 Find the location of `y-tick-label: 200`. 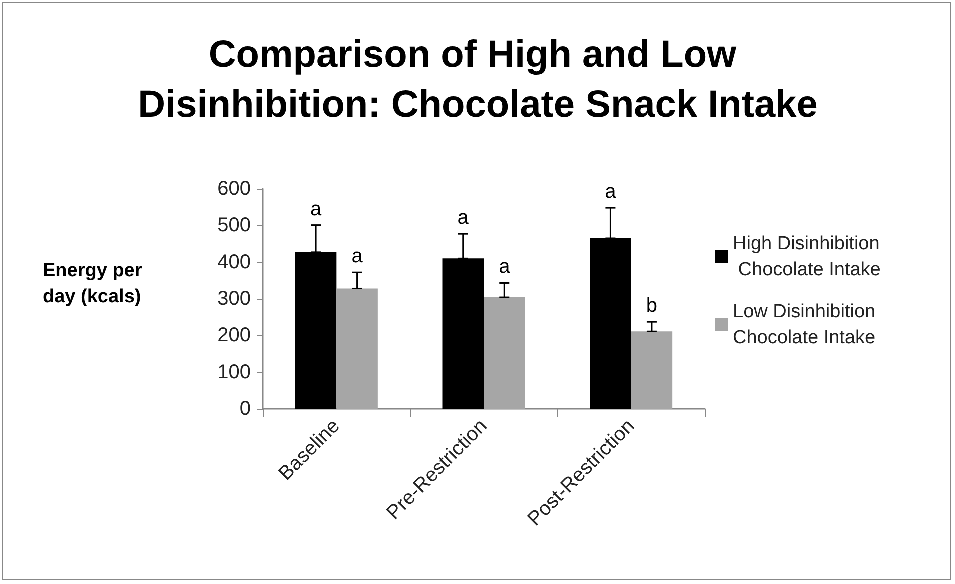

y-tick-label: 200 is located at coordinates (234, 335).